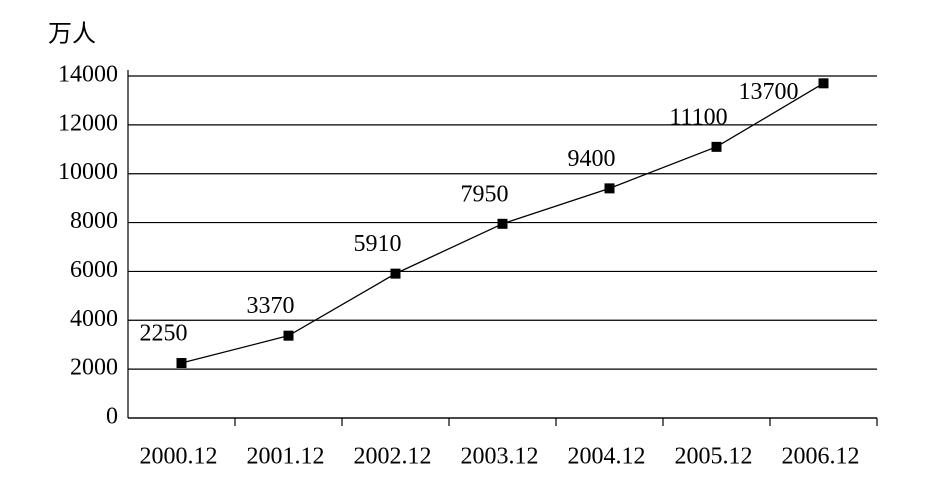  What do you see at coordinates (393, 457) in the screenshot?
I see `x-tick-label: 2002.12` at bounding box center [393, 457].